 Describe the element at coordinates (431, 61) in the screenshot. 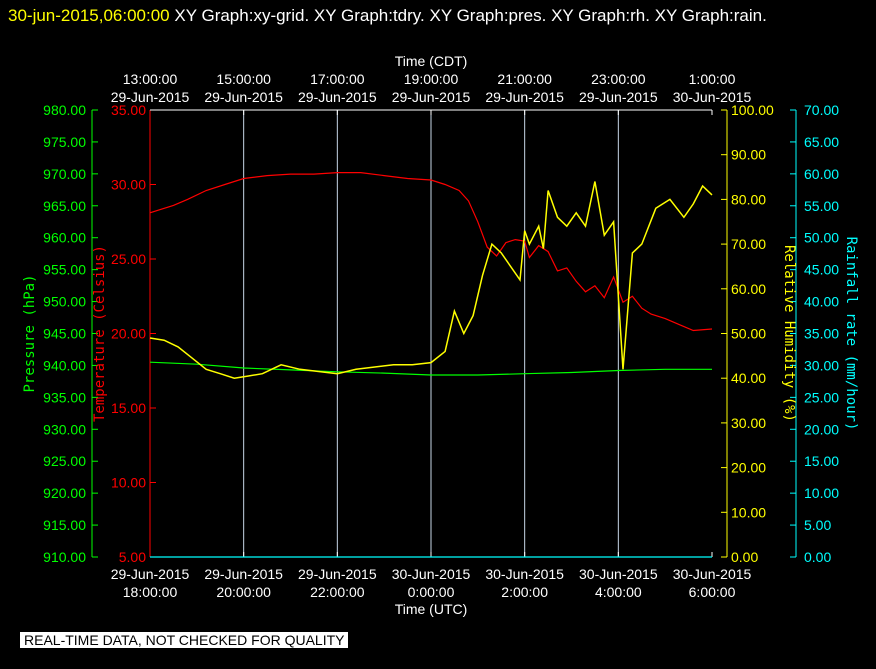

I see `top-axis-title: Time (CDT)` at that location.